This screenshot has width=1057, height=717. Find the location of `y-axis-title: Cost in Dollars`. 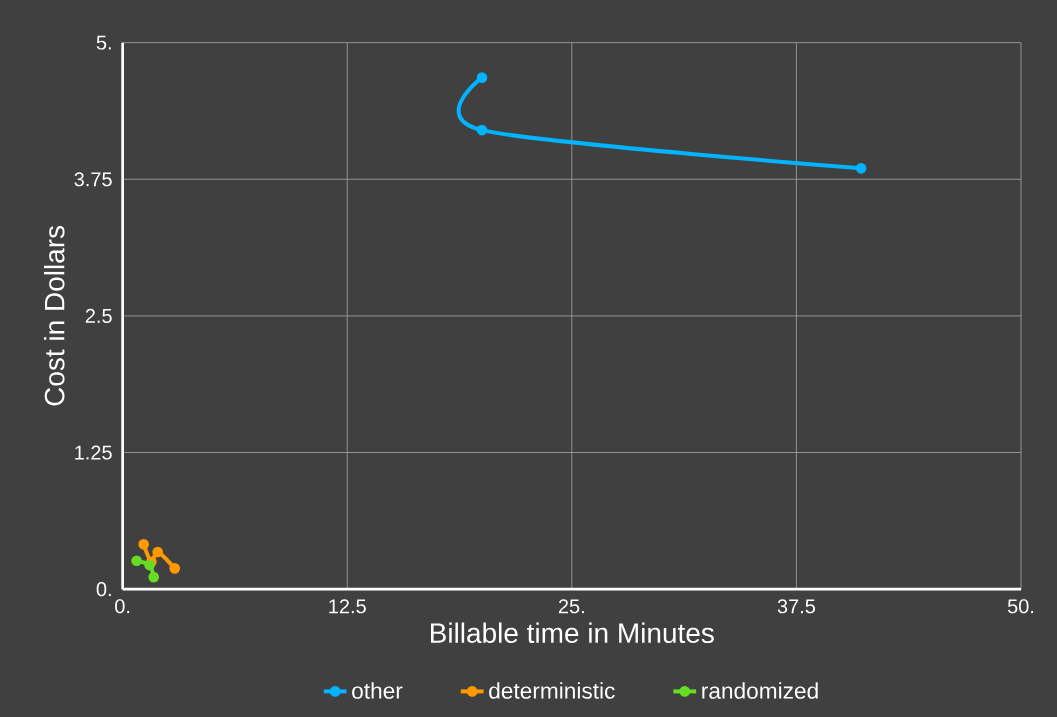

y-axis-title: Cost in Dollars is located at coordinates (54, 315).